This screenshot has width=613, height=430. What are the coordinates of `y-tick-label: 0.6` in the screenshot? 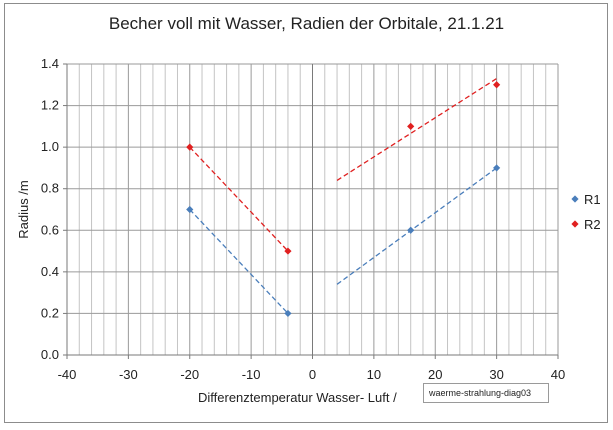 It's located at (50, 229).